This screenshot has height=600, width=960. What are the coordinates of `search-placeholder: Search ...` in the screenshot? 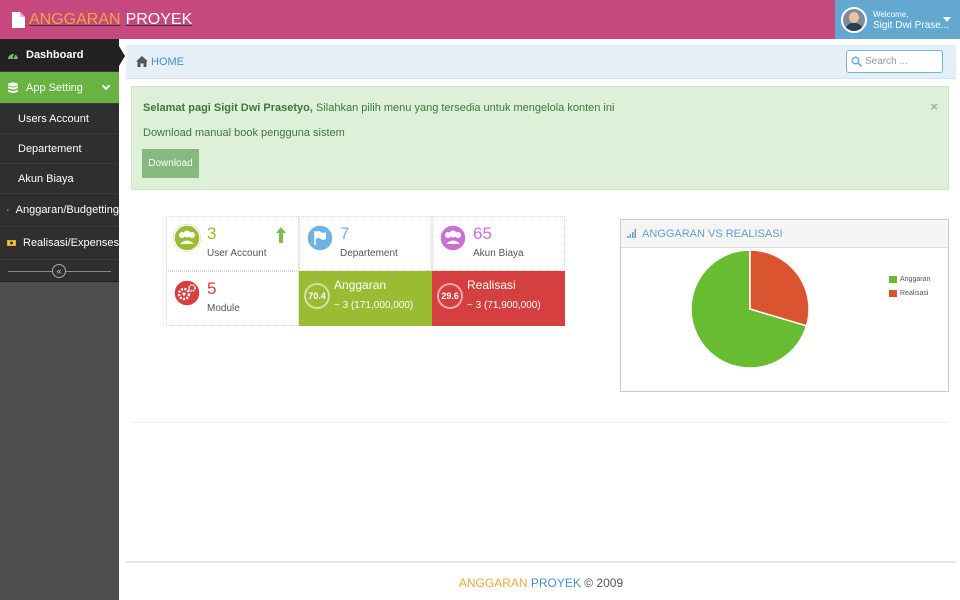 It's located at (886, 61).